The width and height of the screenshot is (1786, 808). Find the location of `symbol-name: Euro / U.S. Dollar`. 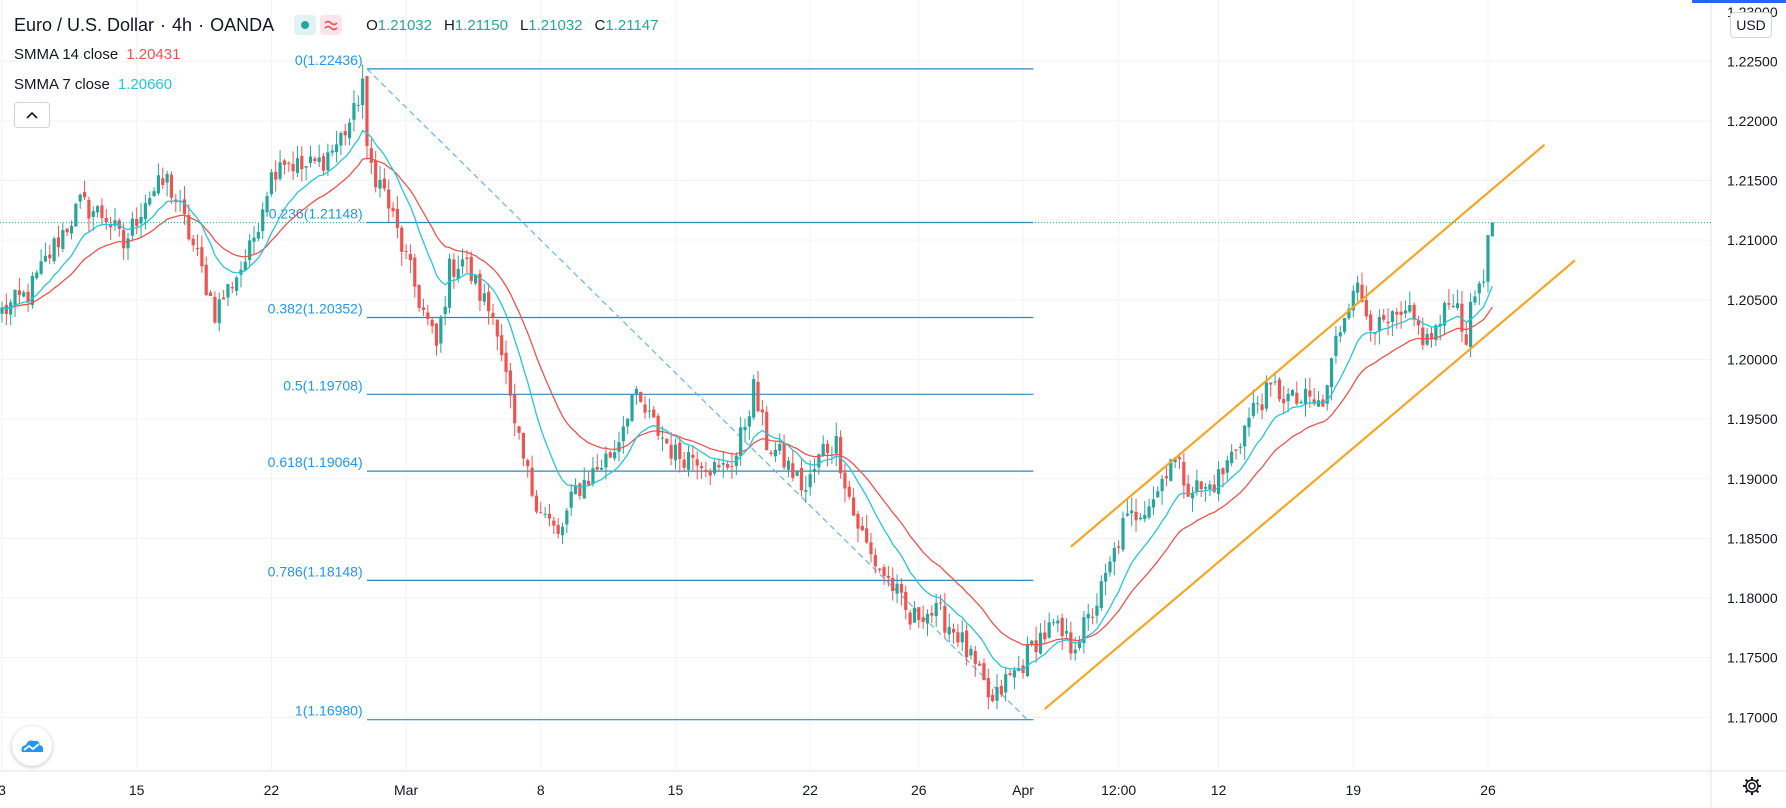

symbol-name: Euro / U.S. Dollar is located at coordinates (84, 24).